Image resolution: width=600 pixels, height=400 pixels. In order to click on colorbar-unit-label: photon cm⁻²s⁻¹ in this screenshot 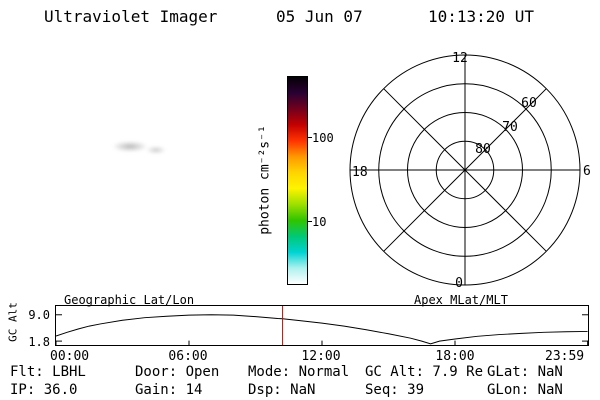, I will do `click(265, 180)`.